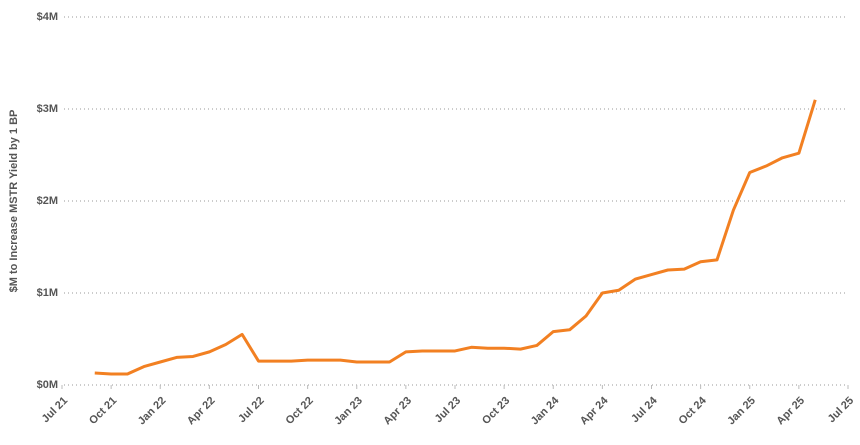 This screenshot has height=445, width=860. Describe the element at coordinates (14, 201) in the screenshot. I see `y-axis-label: $M to Increase MSTR Yield by 1 BP` at that location.